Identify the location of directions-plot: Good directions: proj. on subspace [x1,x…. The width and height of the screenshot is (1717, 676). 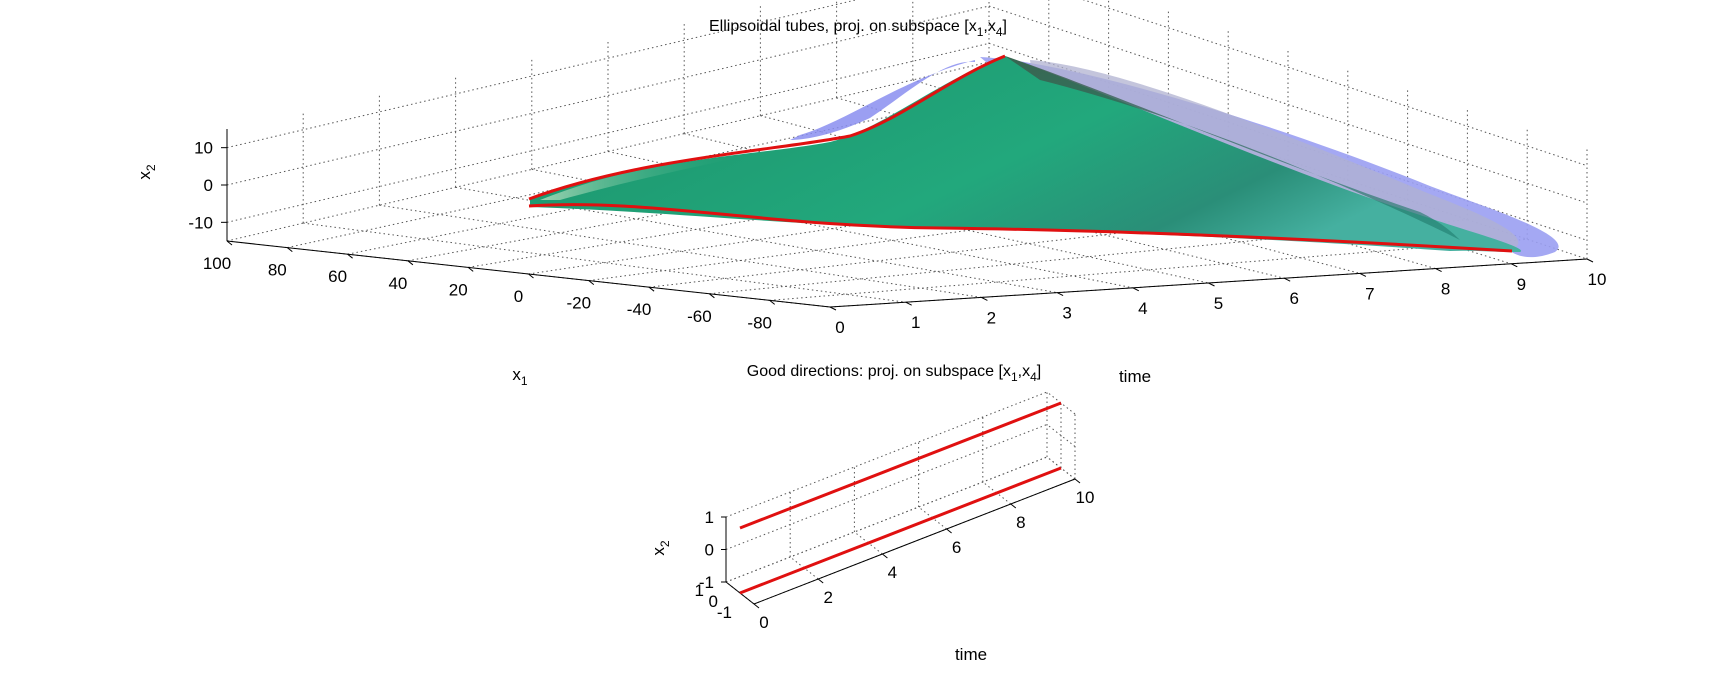
(871, 513).